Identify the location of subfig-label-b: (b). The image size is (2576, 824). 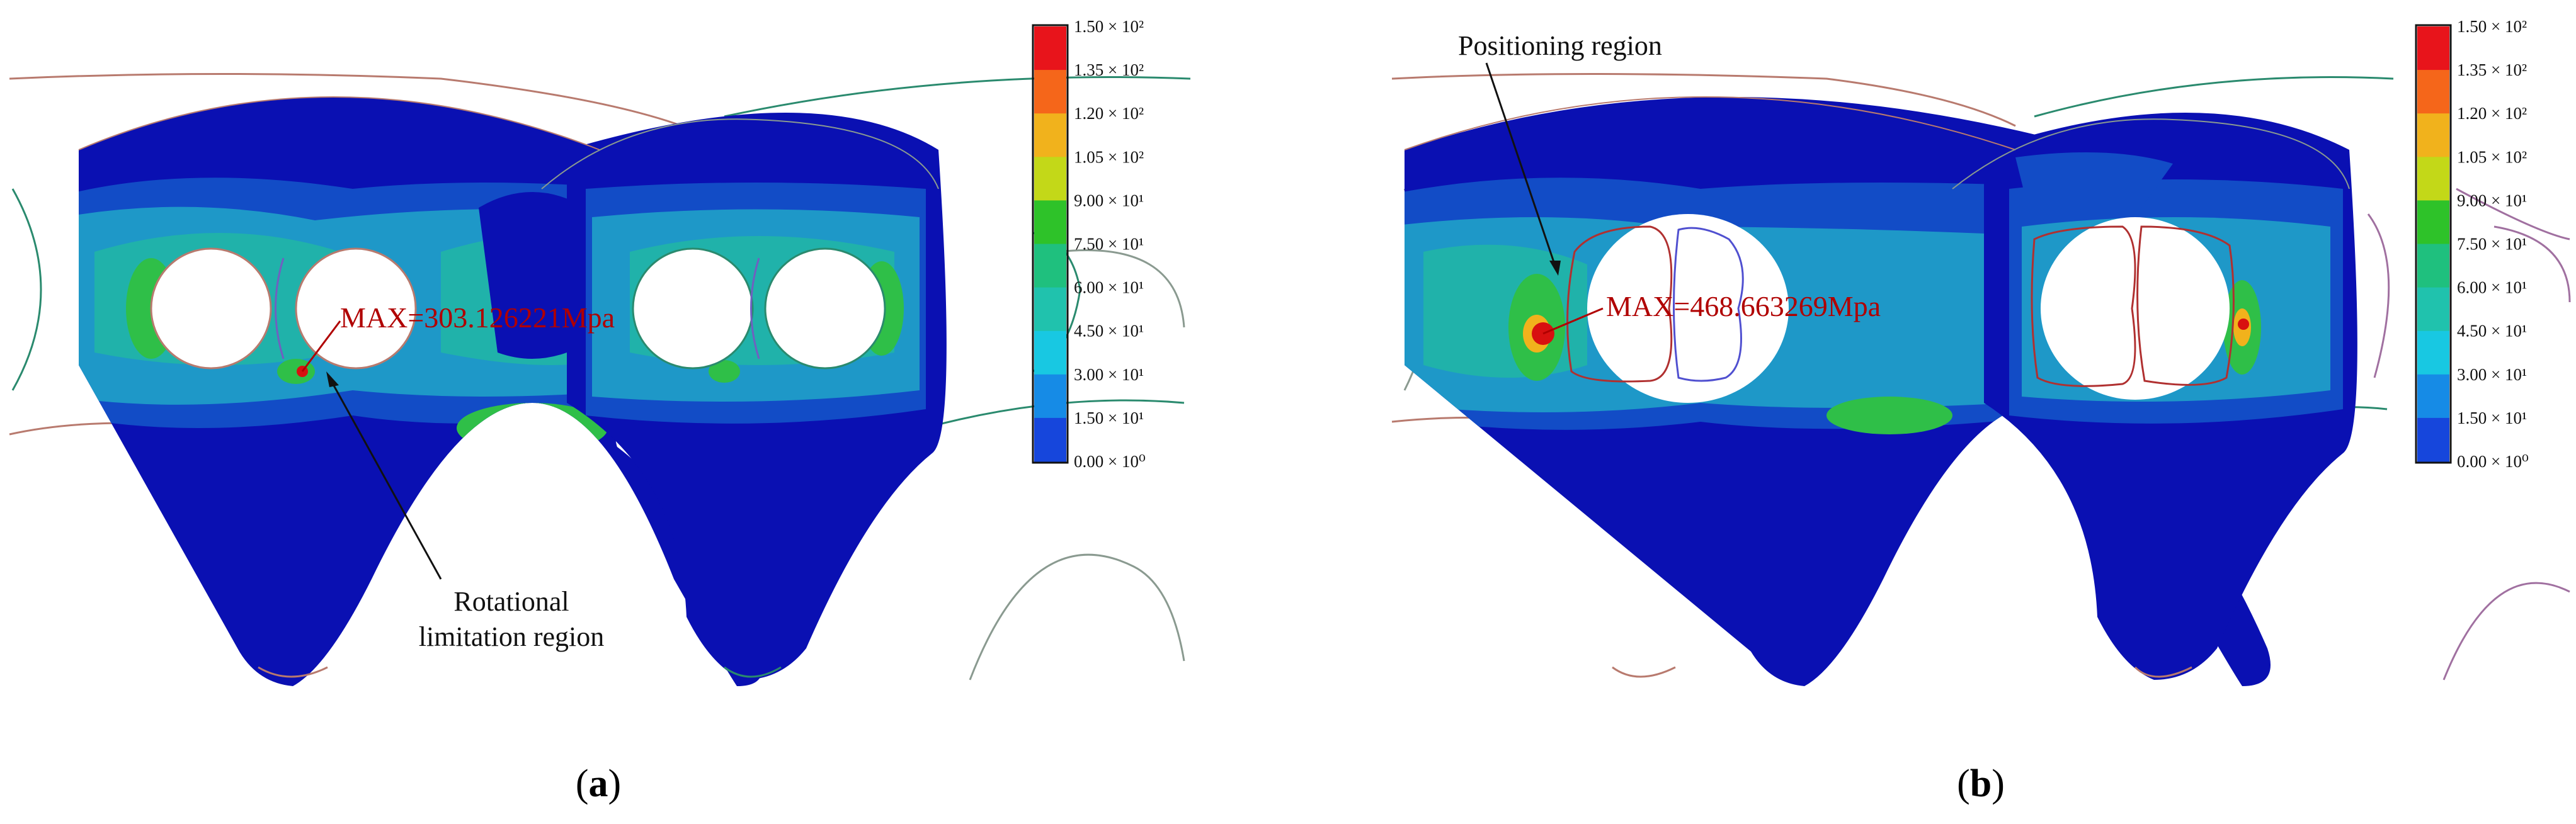
(1981, 783).